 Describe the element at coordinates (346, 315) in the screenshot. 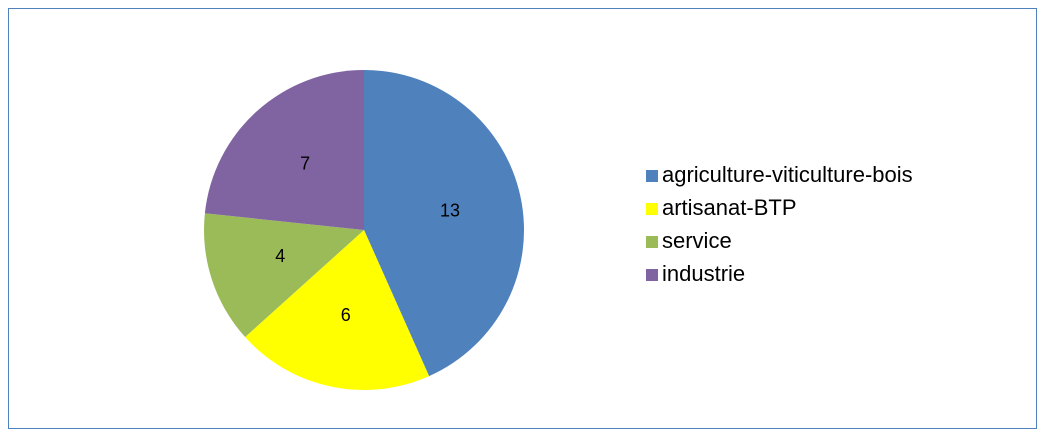

I see `data-label: 6` at that location.